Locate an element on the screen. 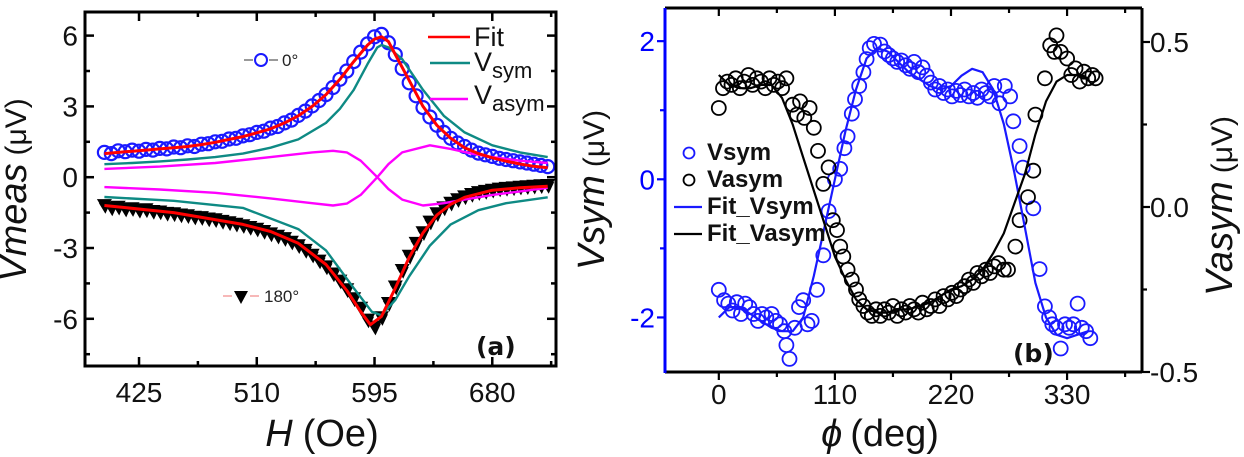 This screenshot has width=1244, height=457. y-tick-label: -3 is located at coordinates (65, 248).